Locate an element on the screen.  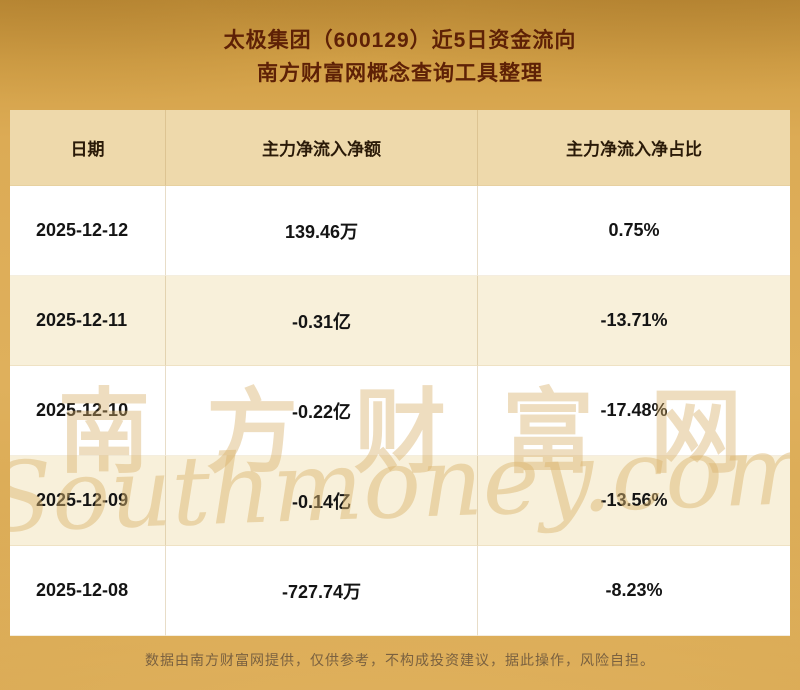
table-row: 2025-12-08 -727.74万 -8.23% is located at coordinates (400, 591).